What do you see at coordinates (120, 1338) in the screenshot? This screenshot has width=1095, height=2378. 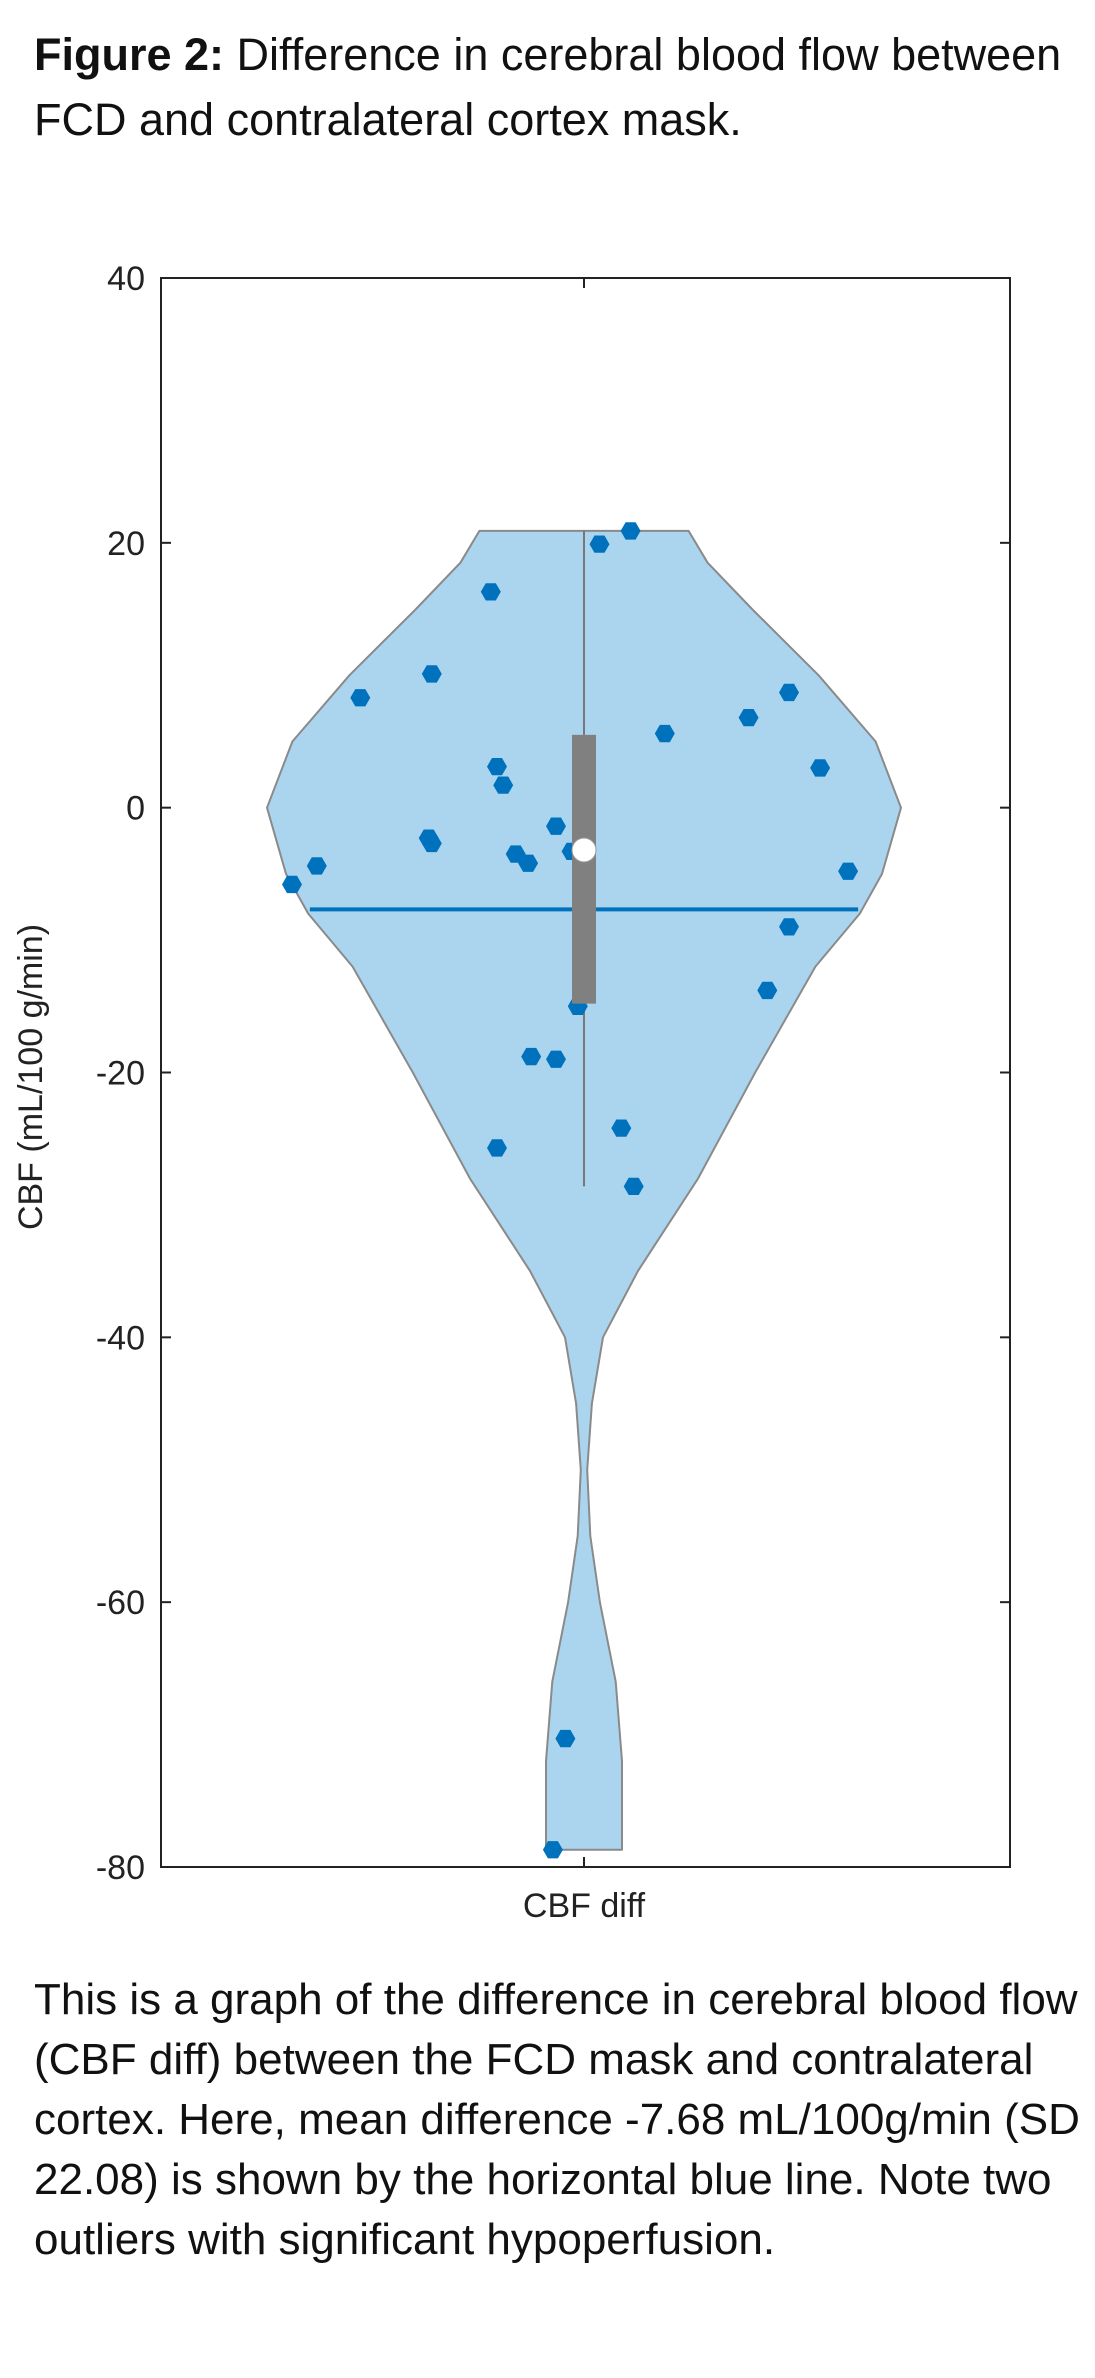 I see `y-tick-label: -40` at bounding box center [120, 1338].